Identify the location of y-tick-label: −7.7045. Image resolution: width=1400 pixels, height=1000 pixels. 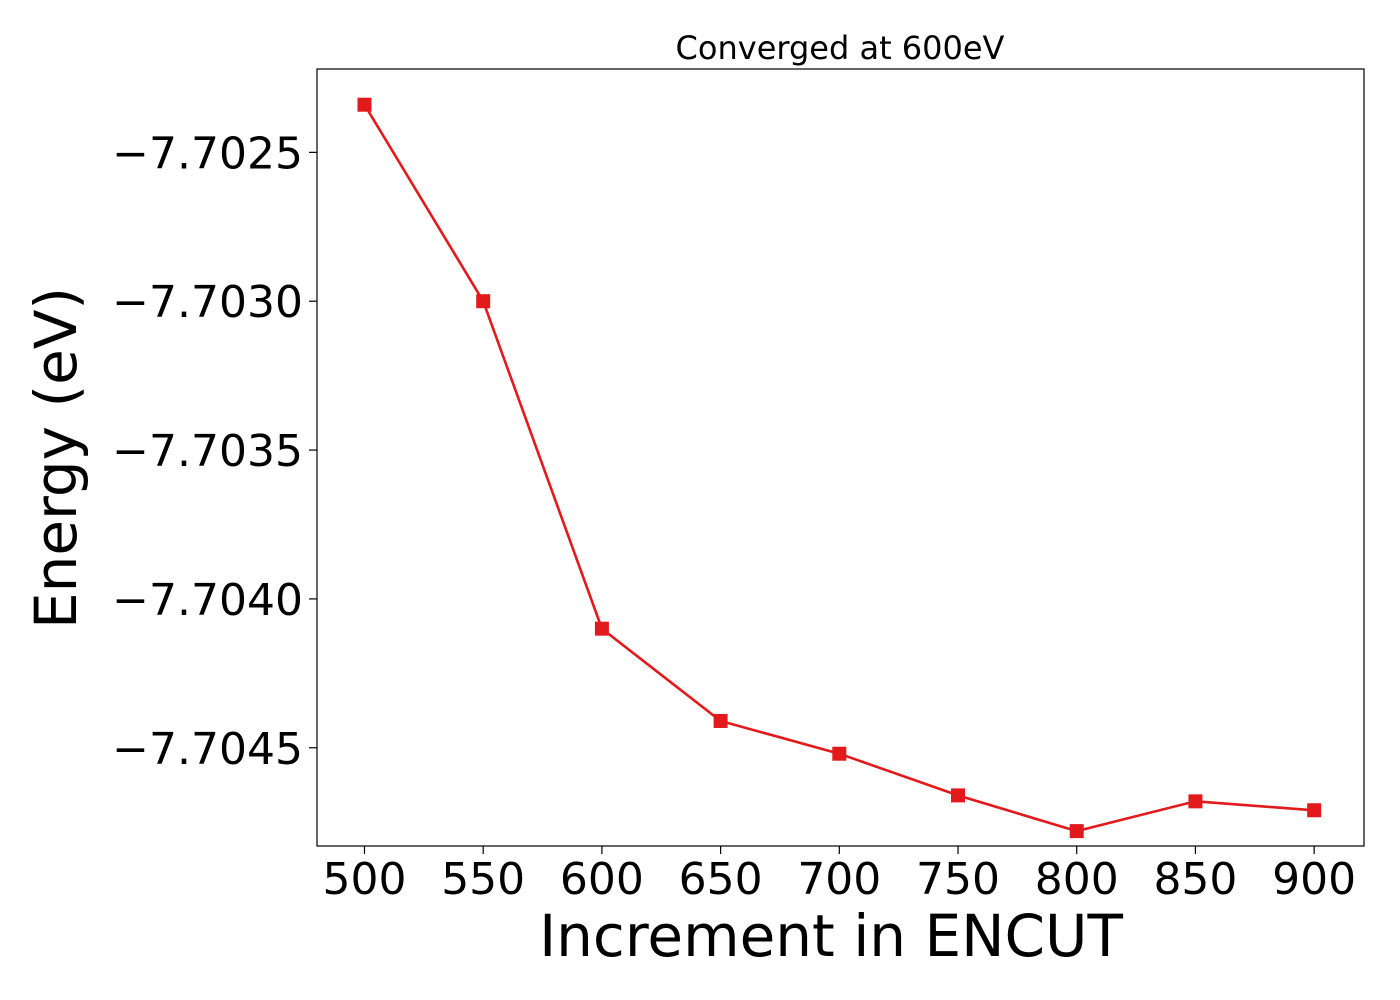
(207, 749).